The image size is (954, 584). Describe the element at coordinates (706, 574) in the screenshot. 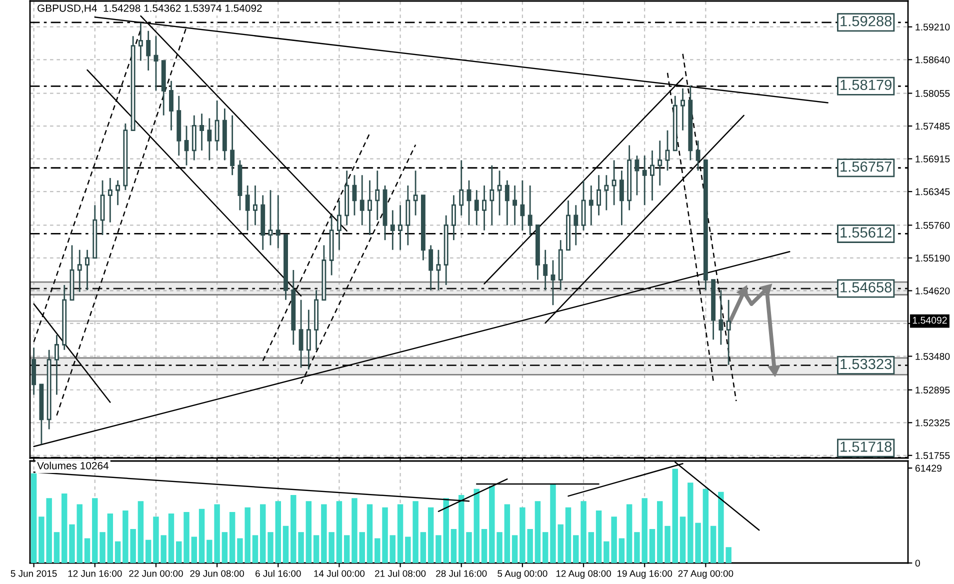

I see `x-tick-label: 27 Aug 00:00` at that location.